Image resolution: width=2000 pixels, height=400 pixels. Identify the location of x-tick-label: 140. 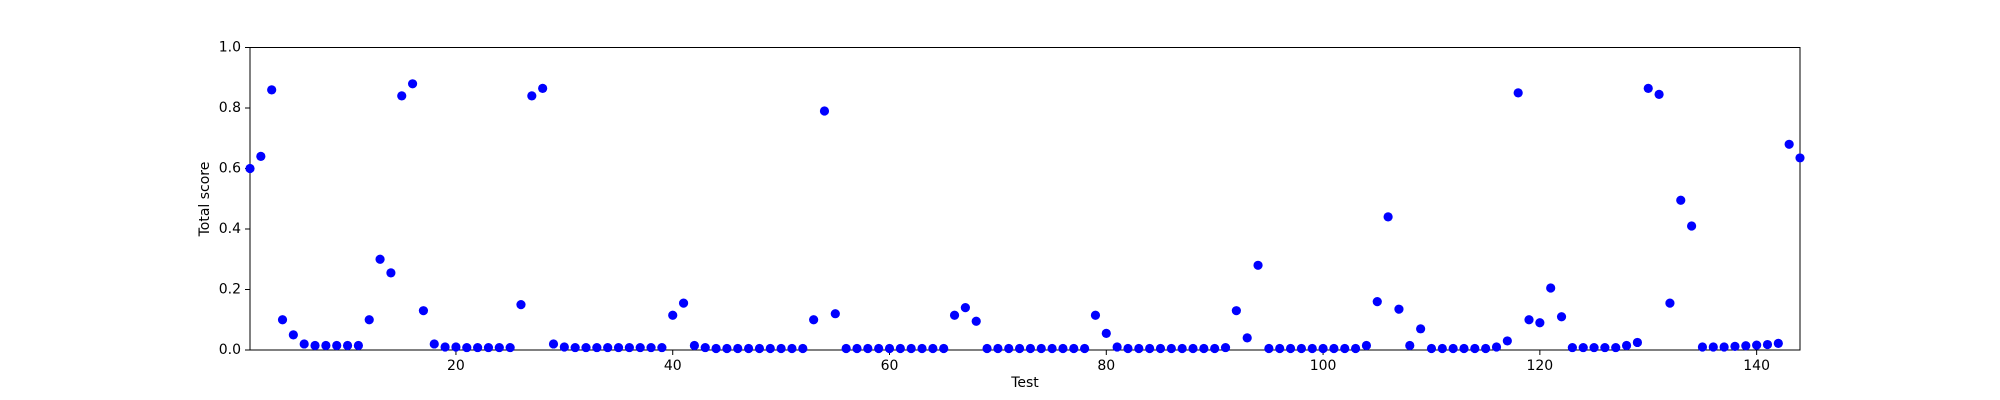
(1756, 366).